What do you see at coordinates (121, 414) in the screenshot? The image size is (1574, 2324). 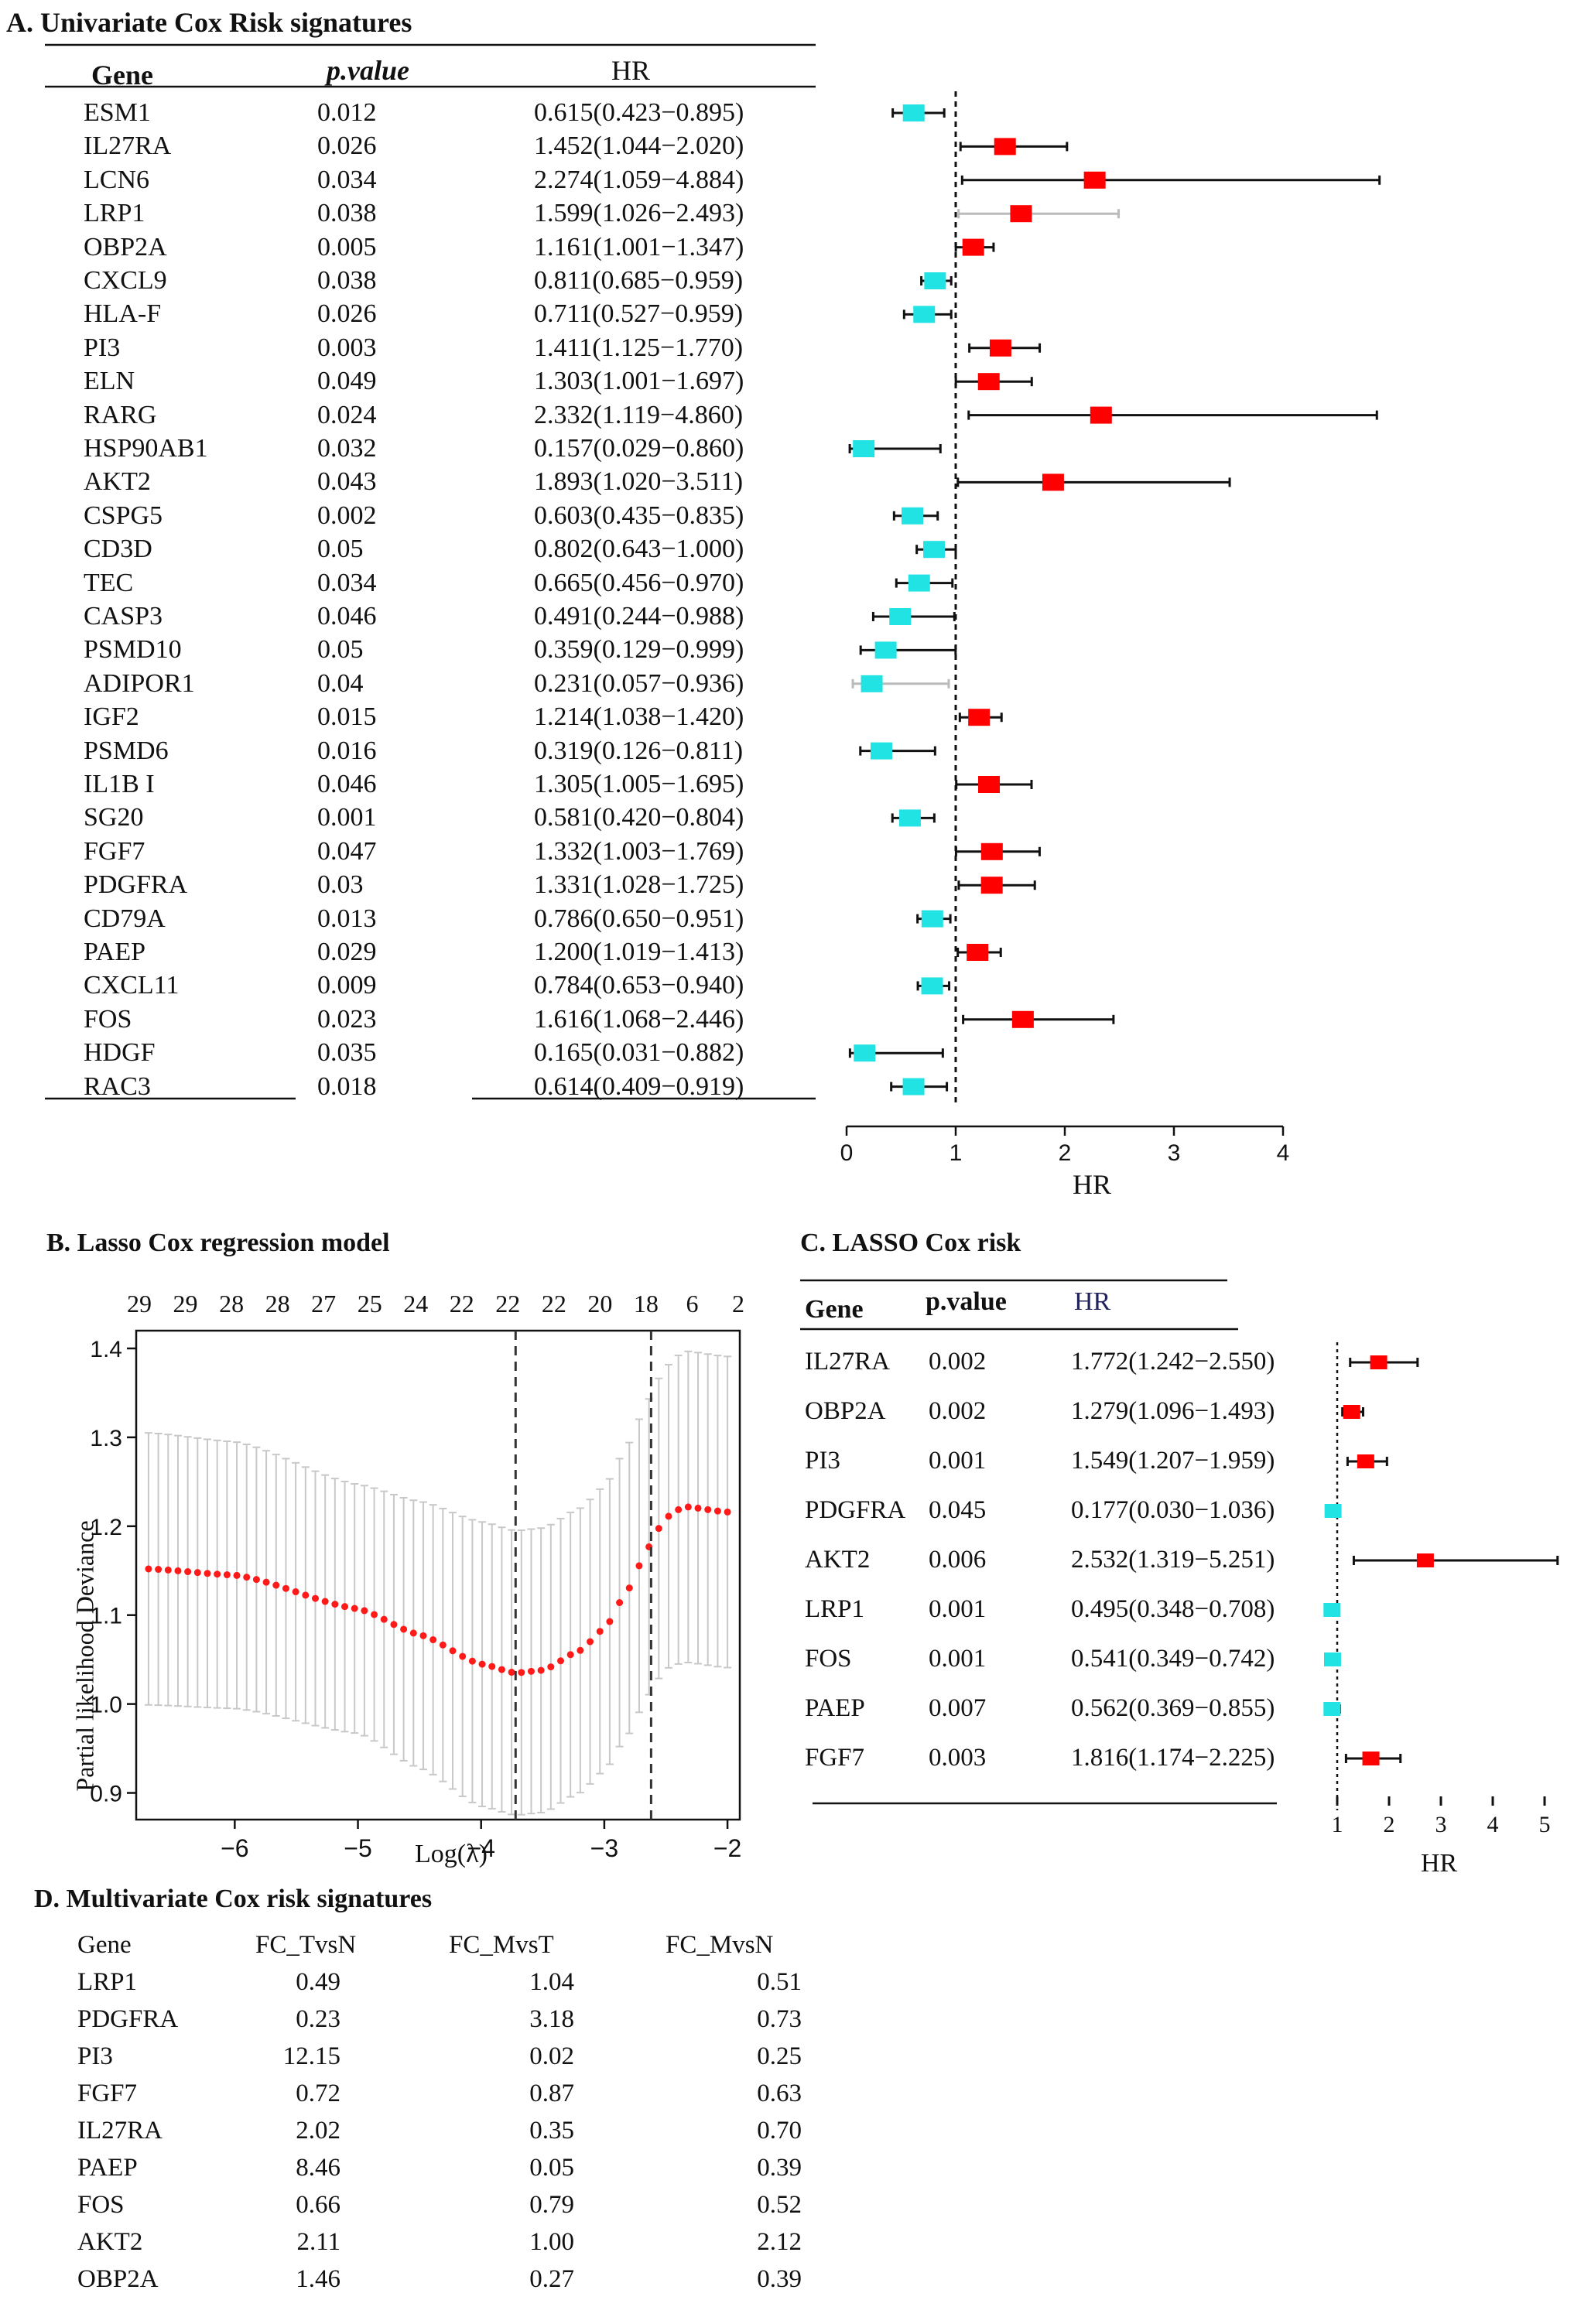 I see `panel-a-gene-10: RARG` at bounding box center [121, 414].